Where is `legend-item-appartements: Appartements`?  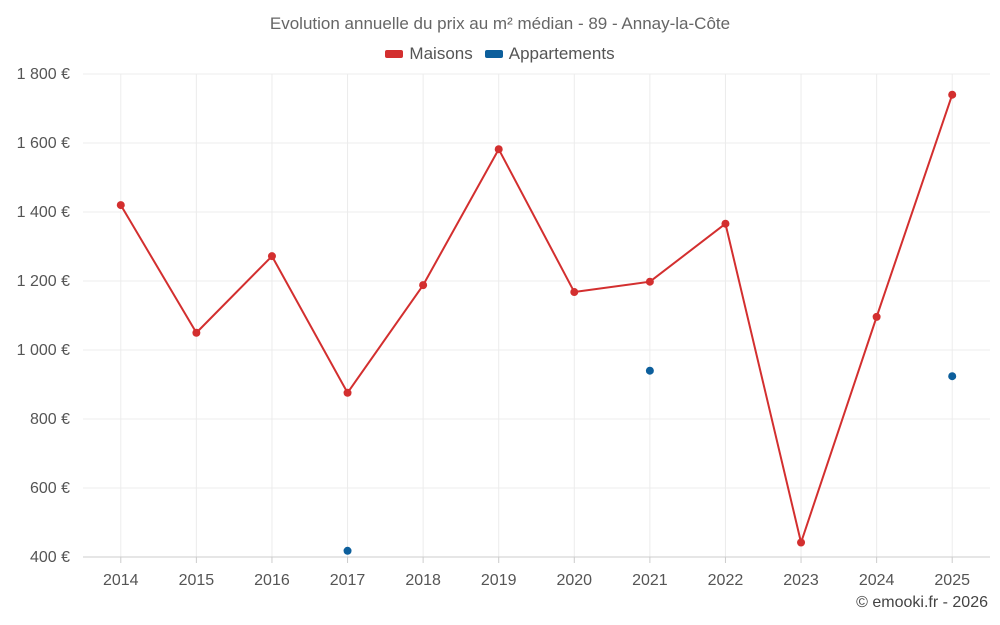
legend-item-appartements: Appartements is located at coordinates (549, 54).